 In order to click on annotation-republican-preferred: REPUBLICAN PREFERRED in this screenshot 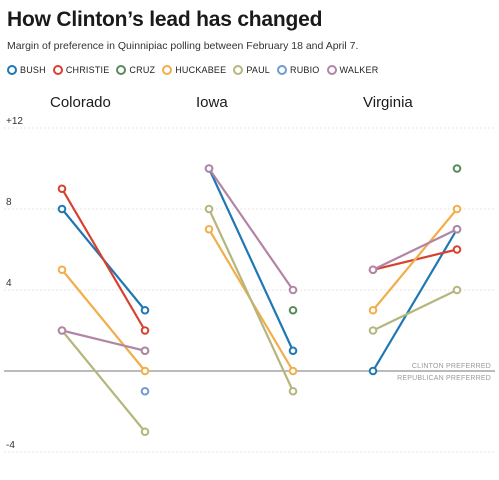, I will do `click(444, 378)`.